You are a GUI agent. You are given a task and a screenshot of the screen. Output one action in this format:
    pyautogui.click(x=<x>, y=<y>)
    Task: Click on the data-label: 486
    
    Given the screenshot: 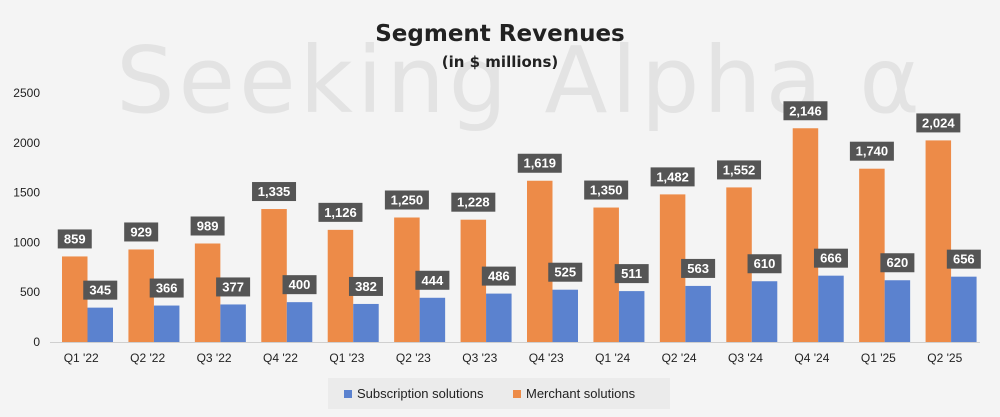 What is the action you would take?
    pyautogui.click(x=499, y=276)
    